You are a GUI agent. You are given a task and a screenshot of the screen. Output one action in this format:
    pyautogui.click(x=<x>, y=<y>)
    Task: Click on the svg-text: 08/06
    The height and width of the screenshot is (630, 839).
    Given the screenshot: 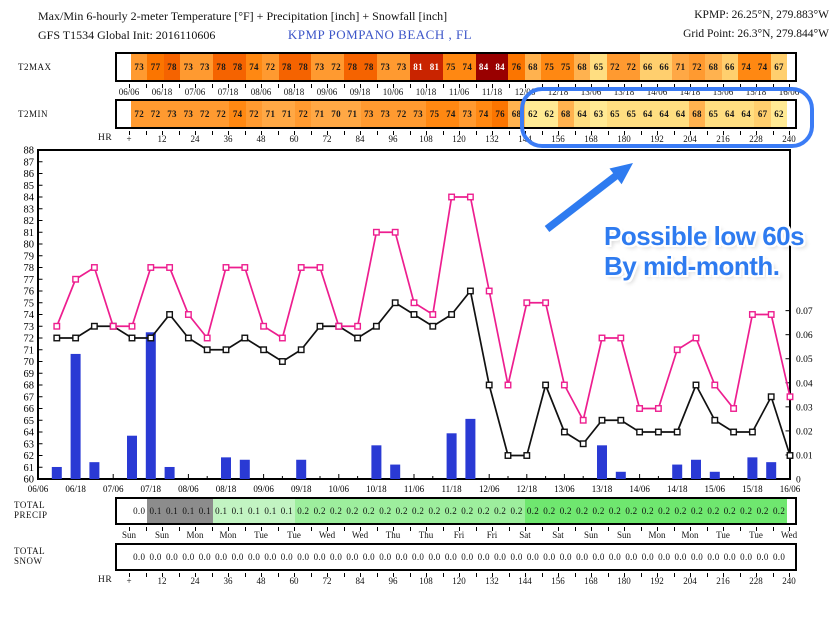 What is the action you would take?
    pyautogui.click(x=188, y=489)
    